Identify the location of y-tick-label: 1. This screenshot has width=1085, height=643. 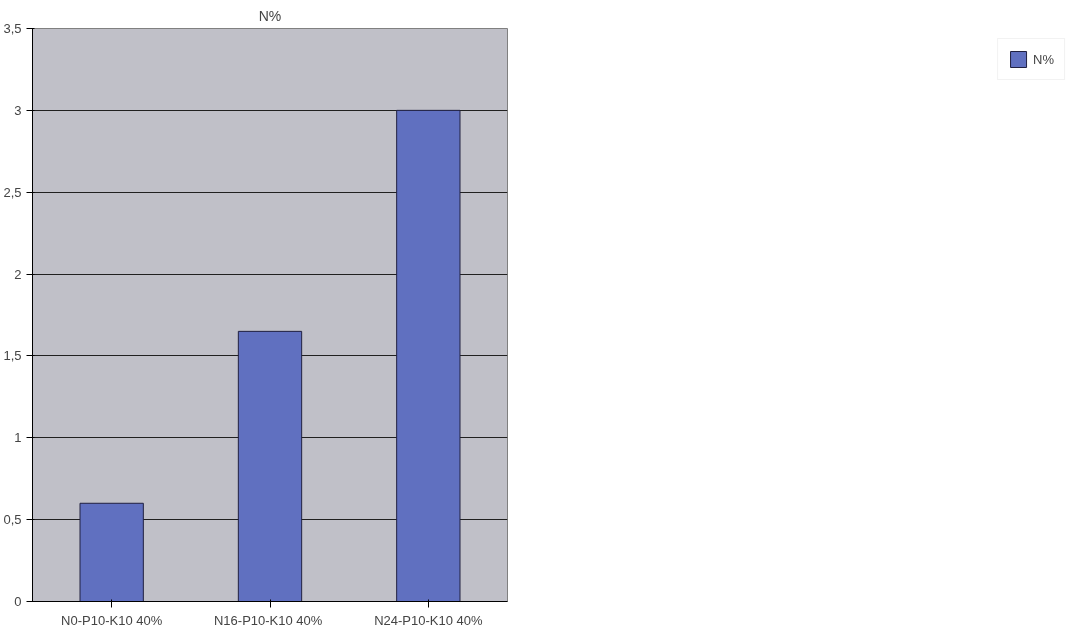
(18, 438).